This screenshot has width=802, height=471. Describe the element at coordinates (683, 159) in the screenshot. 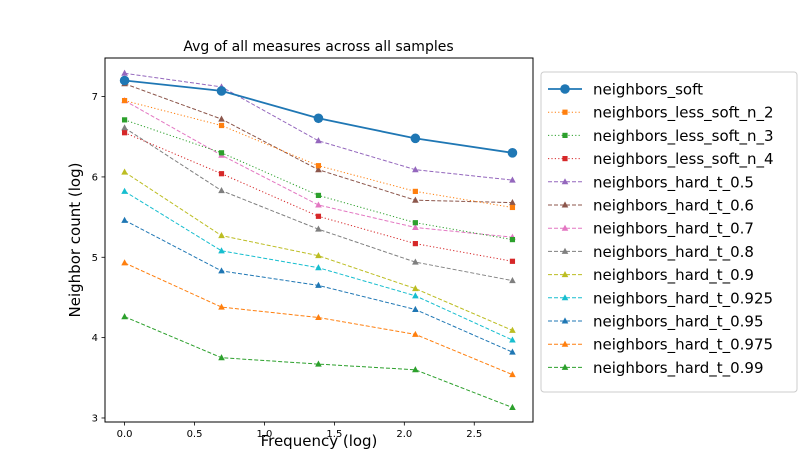

I see `legend-label: neighbors_less_soft_n_4` at that location.